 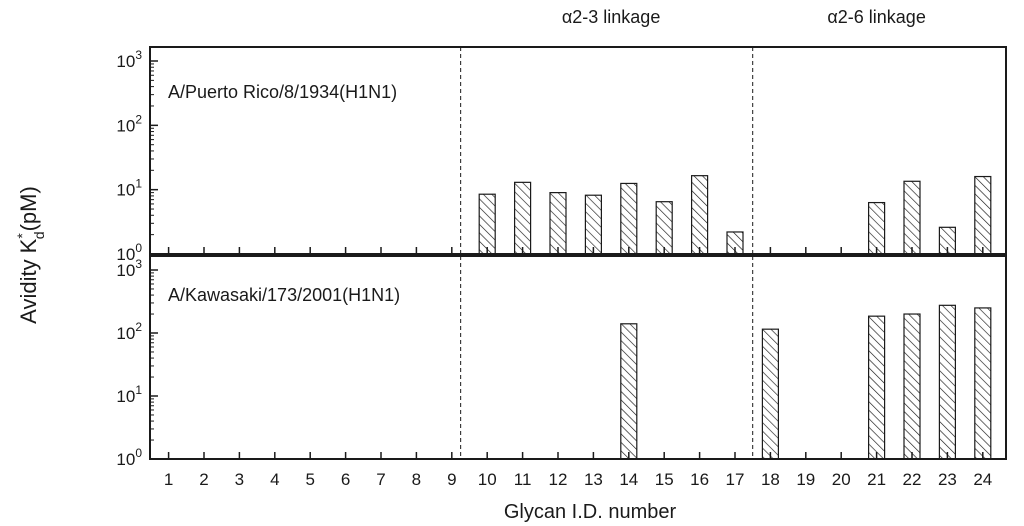 I want to click on x-tick-label: 5, so click(x=309, y=479).